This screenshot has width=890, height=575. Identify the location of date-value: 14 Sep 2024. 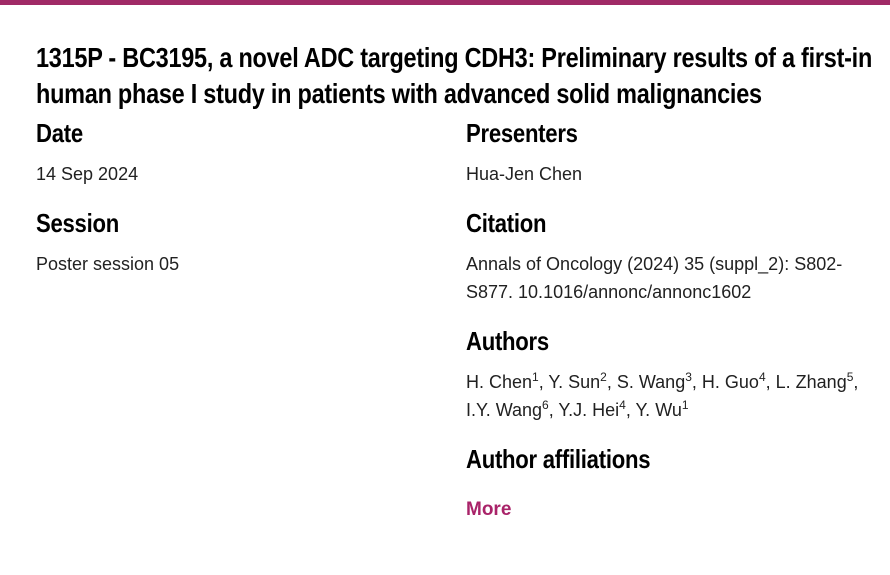
(87, 174).